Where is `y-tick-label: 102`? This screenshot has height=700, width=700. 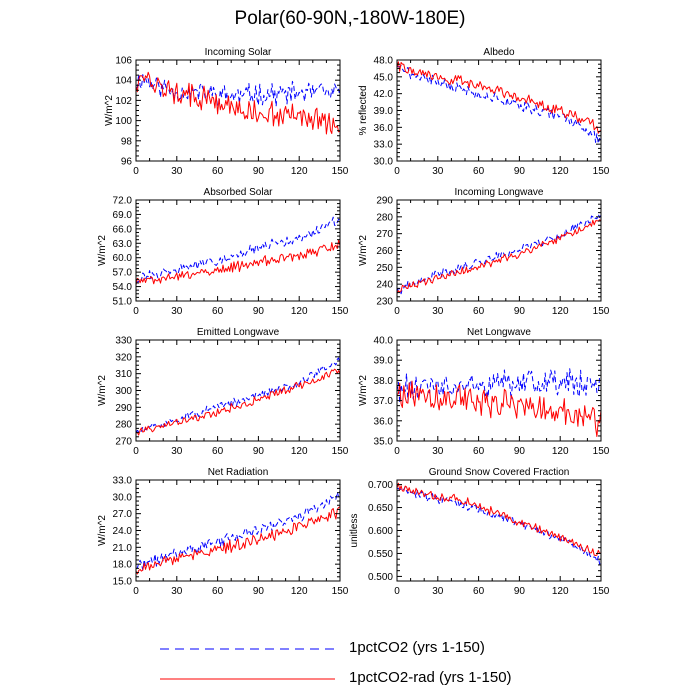 y-tick-label: 102 is located at coordinates (123, 101).